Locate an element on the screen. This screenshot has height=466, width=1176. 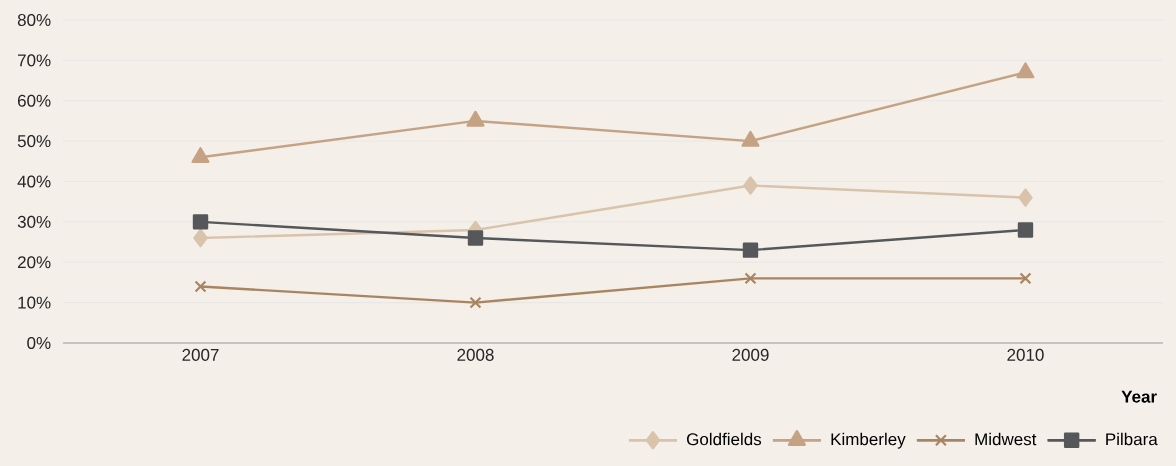
x-axis-title: Year is located at coordinates (1139, 396).